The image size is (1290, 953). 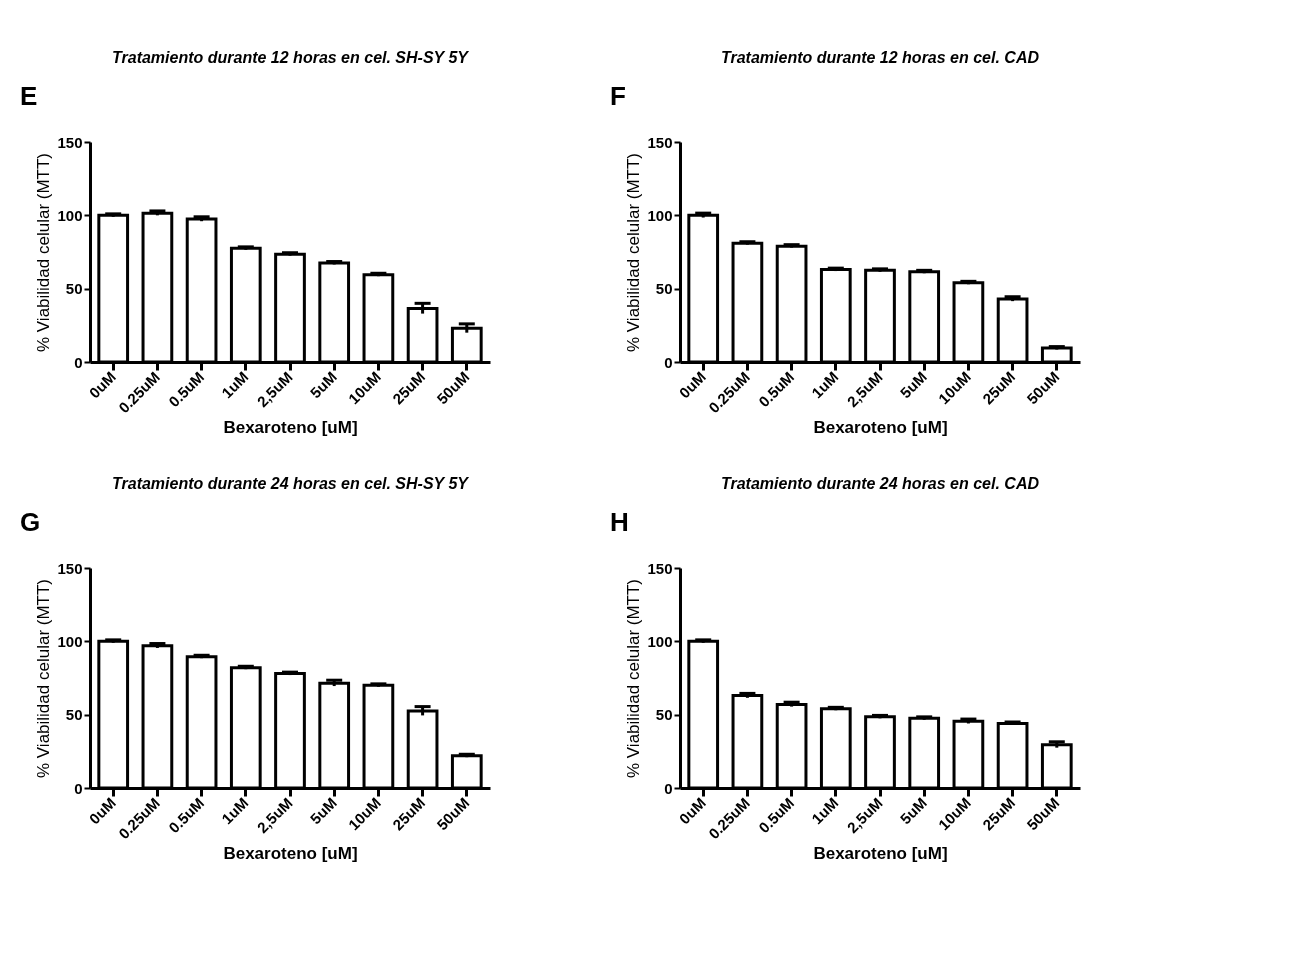 What do you see at coordinates (880, 483) in the screenshot?
I see `chart-title: Tratamiento durante 24 horas en cel. CAD` at bounding box center [880, 483].